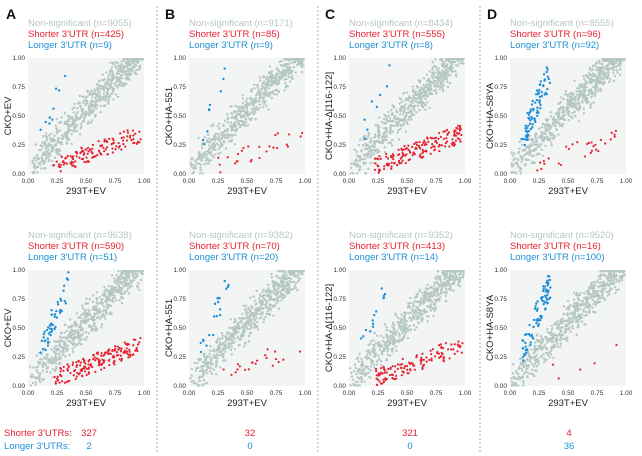 Image resolution: width=642 pixels, height=456 pixels. What do you see at coordinates (305, 181) in the screenshot?
I see `x-tick-label: 1.00` at bounding box center [305, 181].